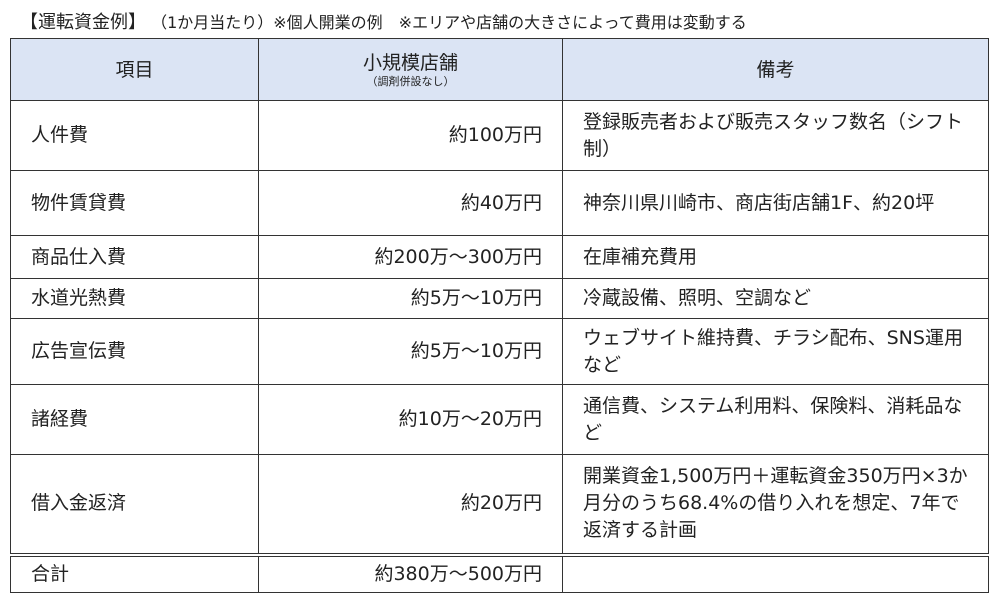 Image resolution: width=1000 pixels, height=606 pixels. Describe the element at coordinates (775, 298) in the screenshot. I see `cell-note: 冷蔵設備、照明、空調など` at that location.